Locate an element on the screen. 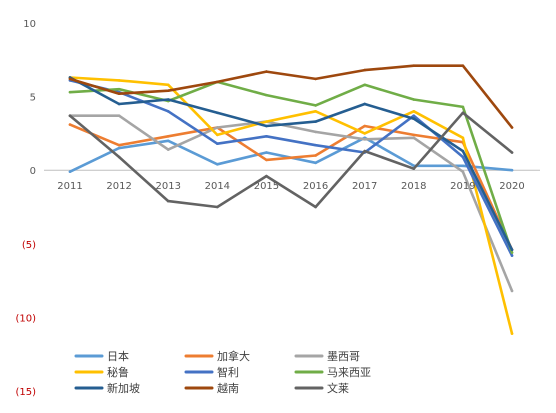 Image resolution: width=556 pixels, height=413 pixels. y-axis-tick-labels: 10 5 0 (5) (10) (15) is located at coordinates (25, 208).